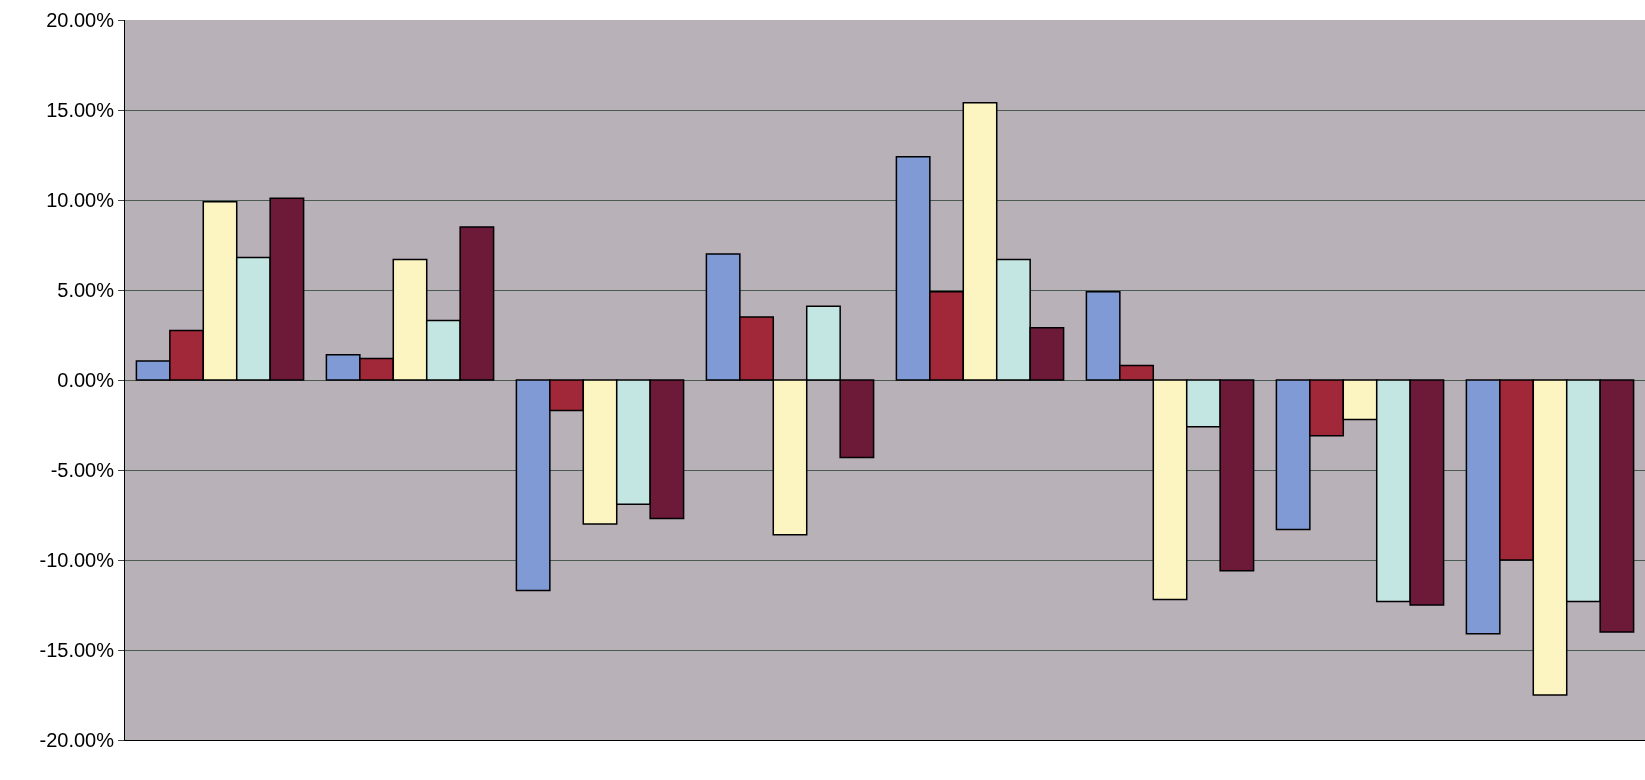 This screenshot has width=1645, height=780. What do you see at coordinates (86, 290) in the screenshot?
I see `y-tick-label: 5.00%` at bounding box center [86, 290].